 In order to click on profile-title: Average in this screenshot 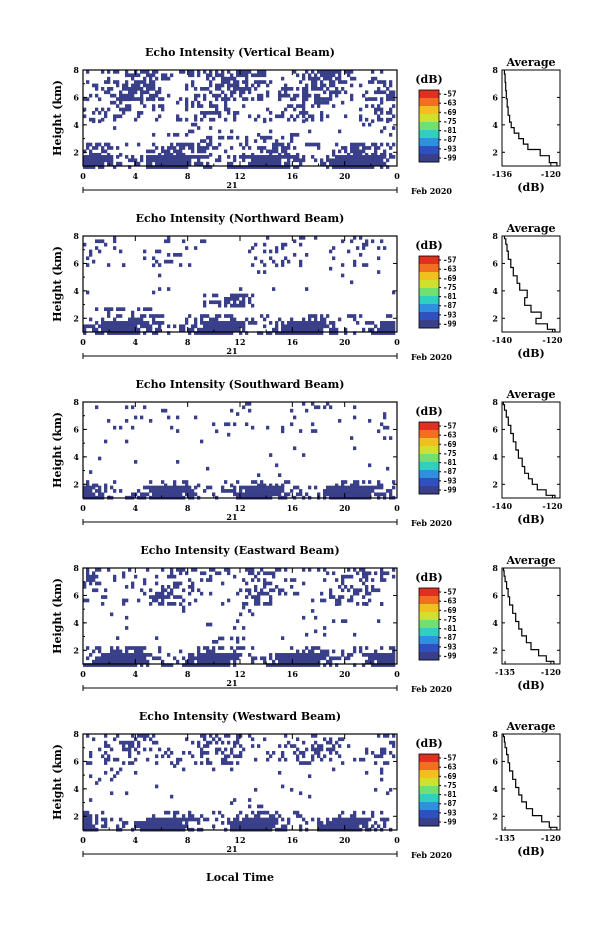, I will do `click(530, 560)`.